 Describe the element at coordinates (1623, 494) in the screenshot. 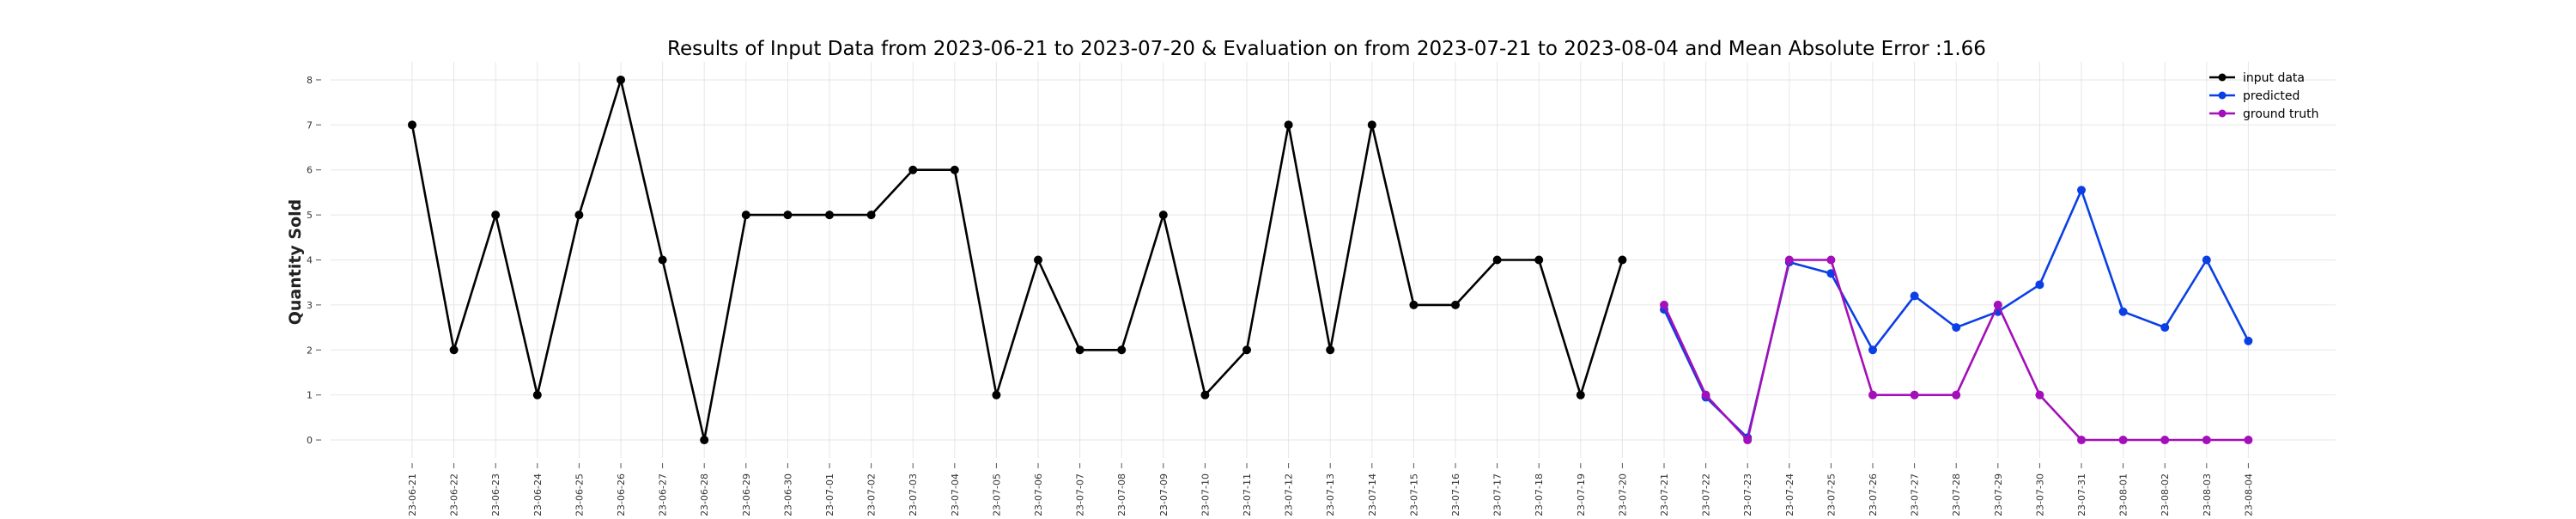

I see `x-tick-label: -23-07-20` at that location.